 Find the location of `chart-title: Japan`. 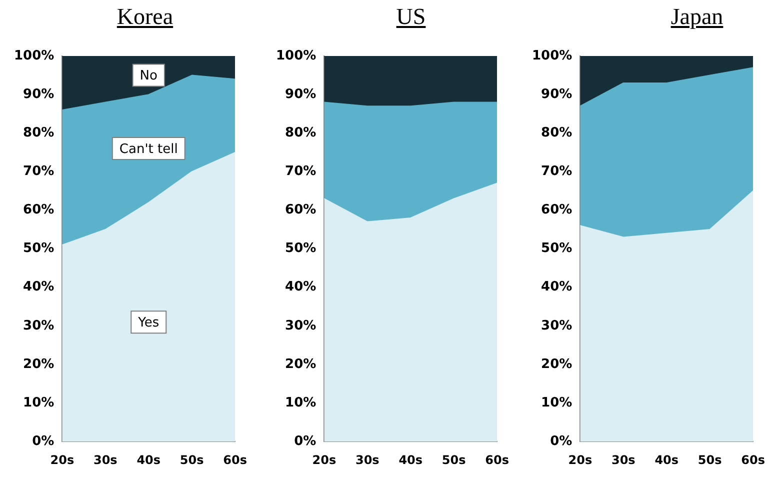

chart-title: Japan is located at coordinates (697, 17).